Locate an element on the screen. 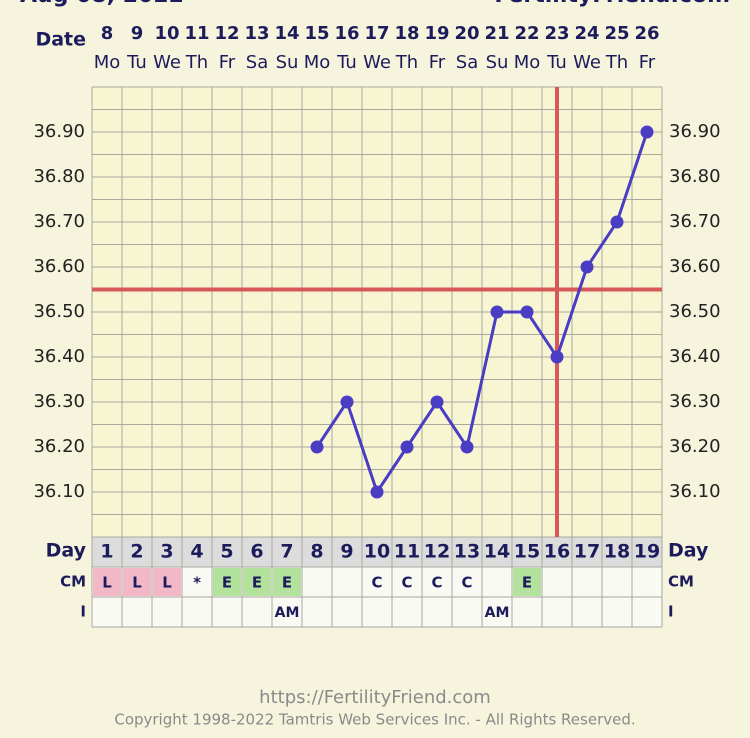 The image size is (750, 738). date-label: Date is located at coordinates (60, 40).